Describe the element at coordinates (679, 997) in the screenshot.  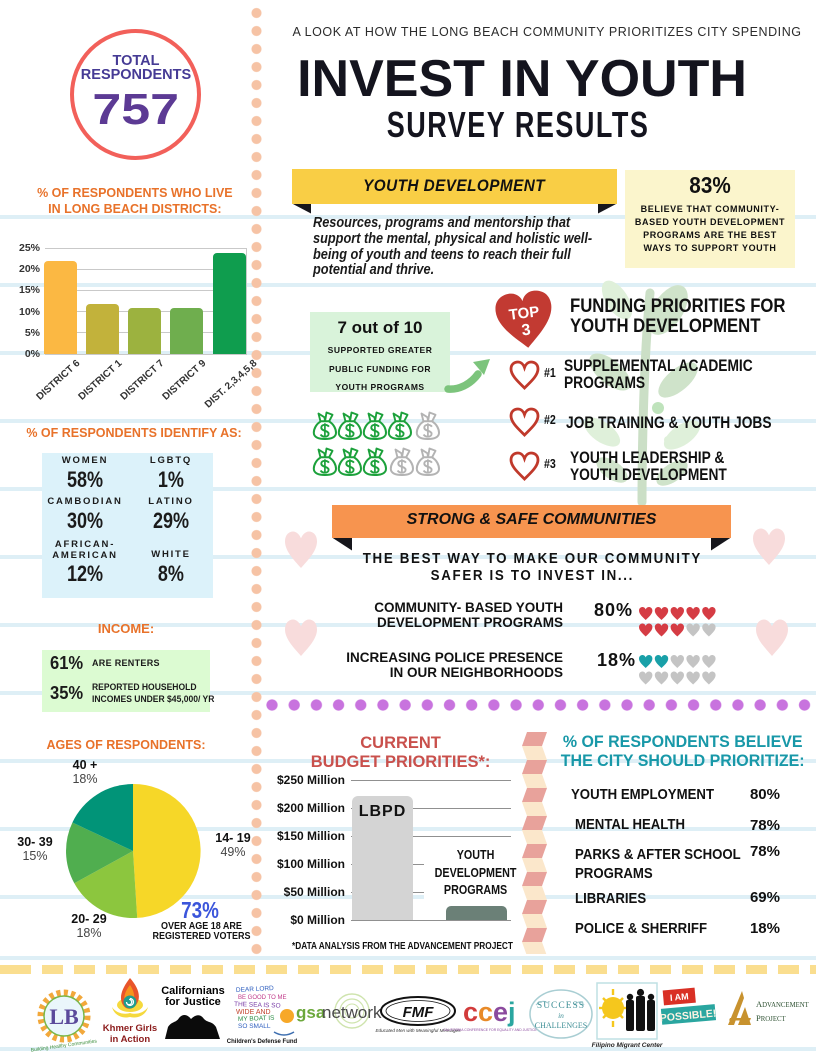
I see `svg-text: I AM` at that location.